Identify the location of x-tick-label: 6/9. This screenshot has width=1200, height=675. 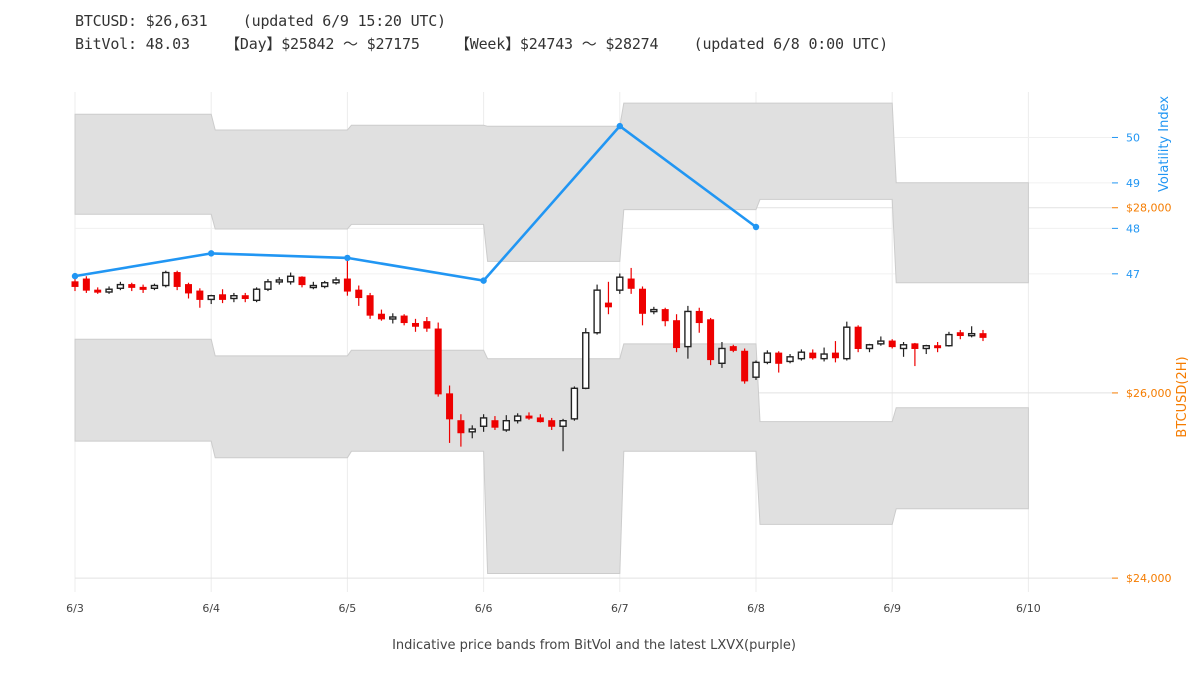
(892, 608).